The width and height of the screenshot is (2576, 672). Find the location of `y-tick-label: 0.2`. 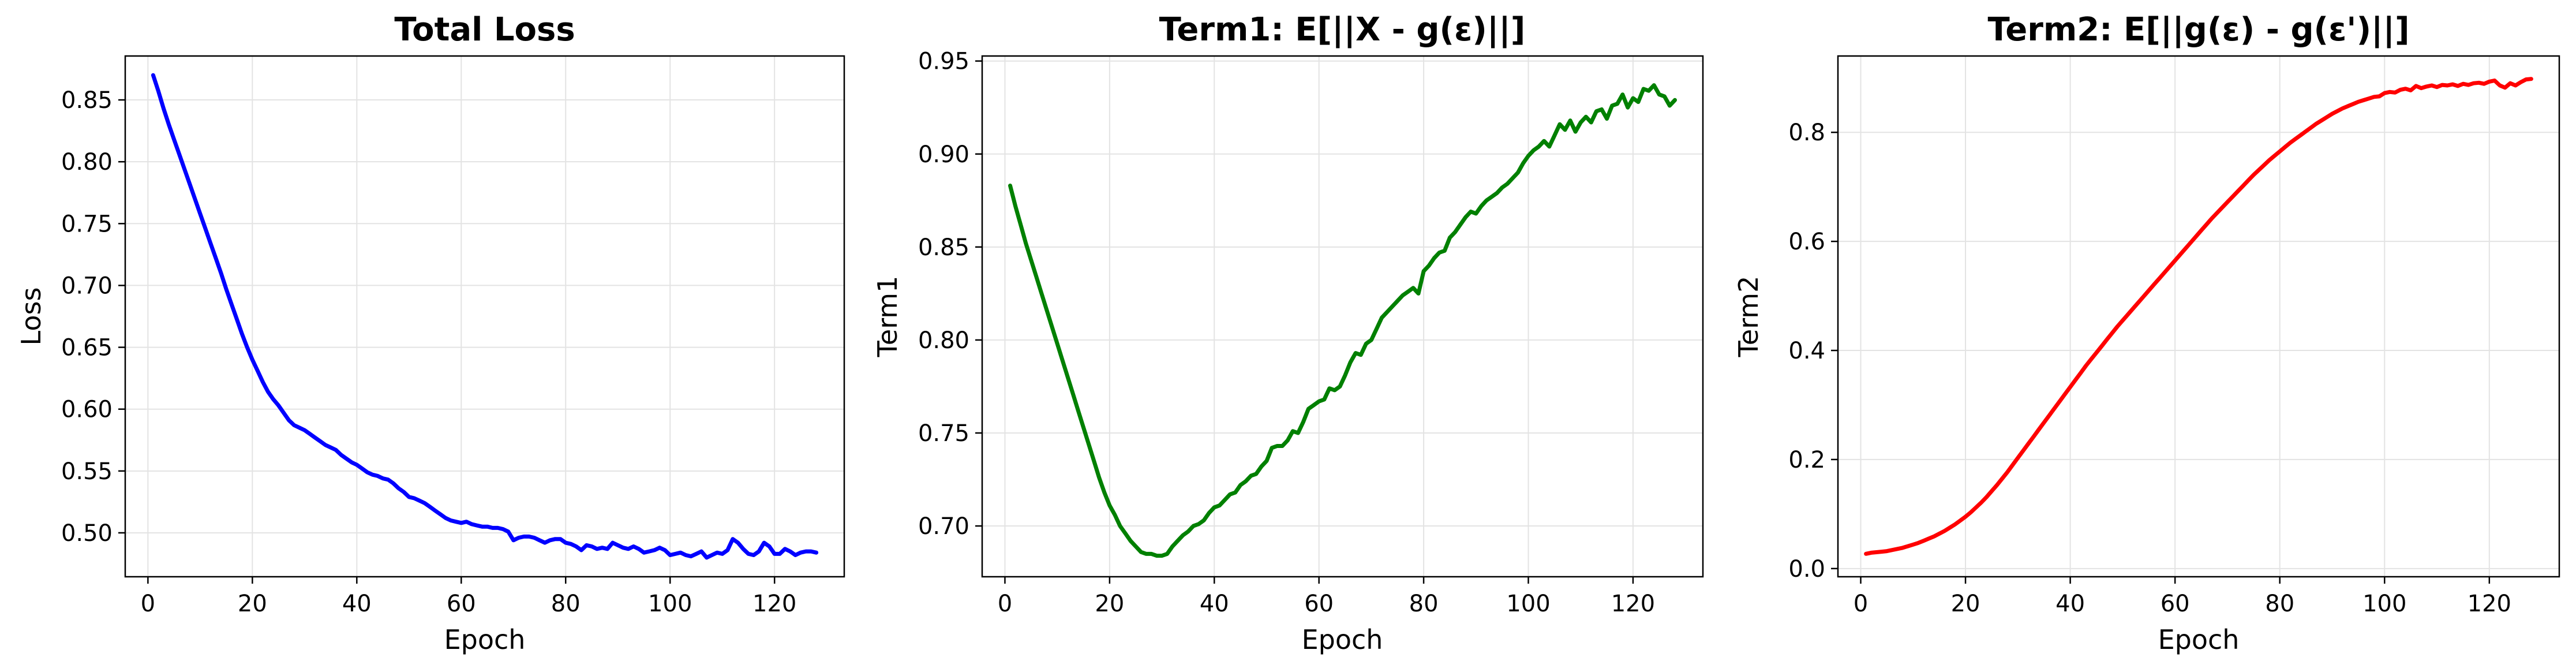

y-tick-label: 0.2 is located at coordinates (1806, 460).